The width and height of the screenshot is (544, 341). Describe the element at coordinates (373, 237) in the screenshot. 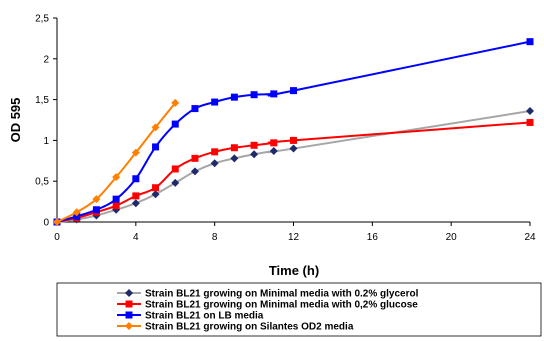

I see `x-tick-label: 16` at that location.